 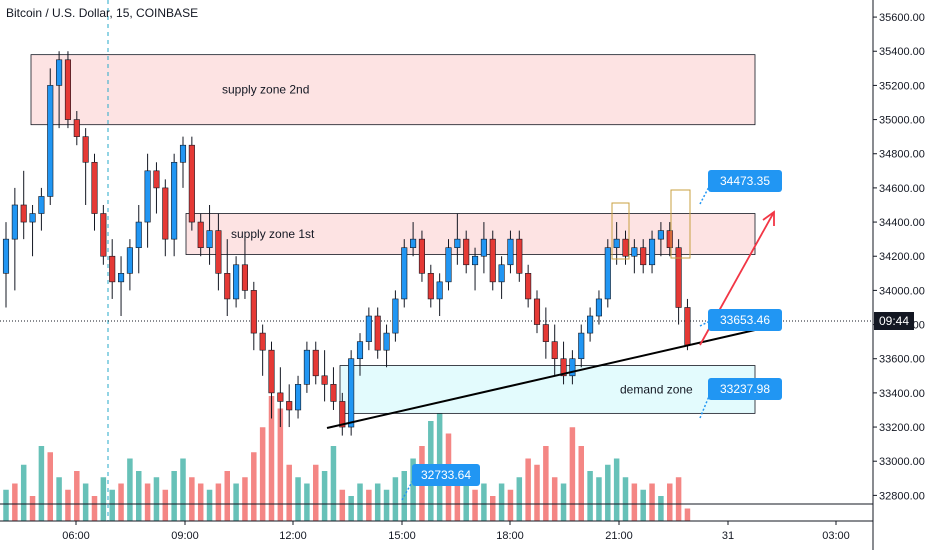 What do you see at coordinates (902, 52) in the screenshot?
I see `y-tick-label: 35400.00` at bounding box center [902, 52].